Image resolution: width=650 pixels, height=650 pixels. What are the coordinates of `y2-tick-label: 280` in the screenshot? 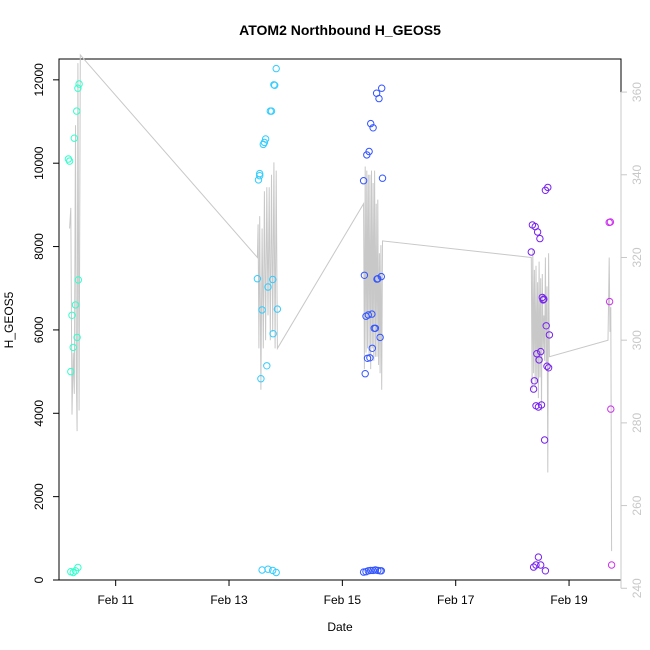 It's located at (637, 423).